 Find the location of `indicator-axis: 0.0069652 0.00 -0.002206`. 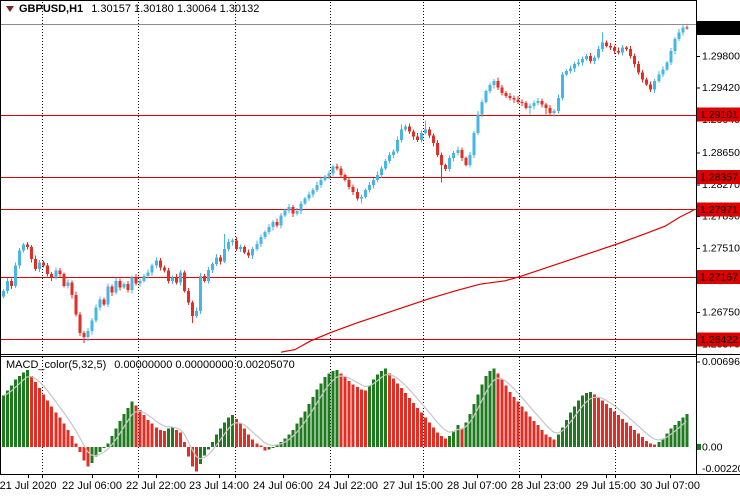

indicator-axis: 0.0069652 0.00 -0.002206 is located at coordinates (718, 415).